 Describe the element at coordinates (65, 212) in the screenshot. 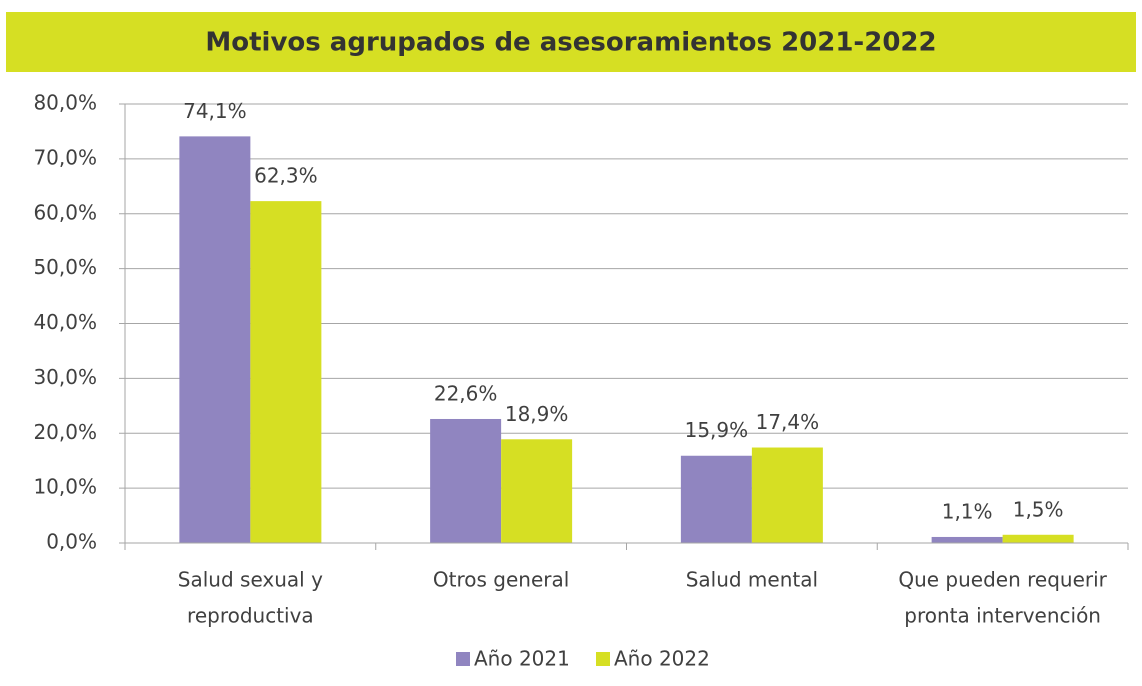

I see `y-tick-label: 60,0%` at that location.